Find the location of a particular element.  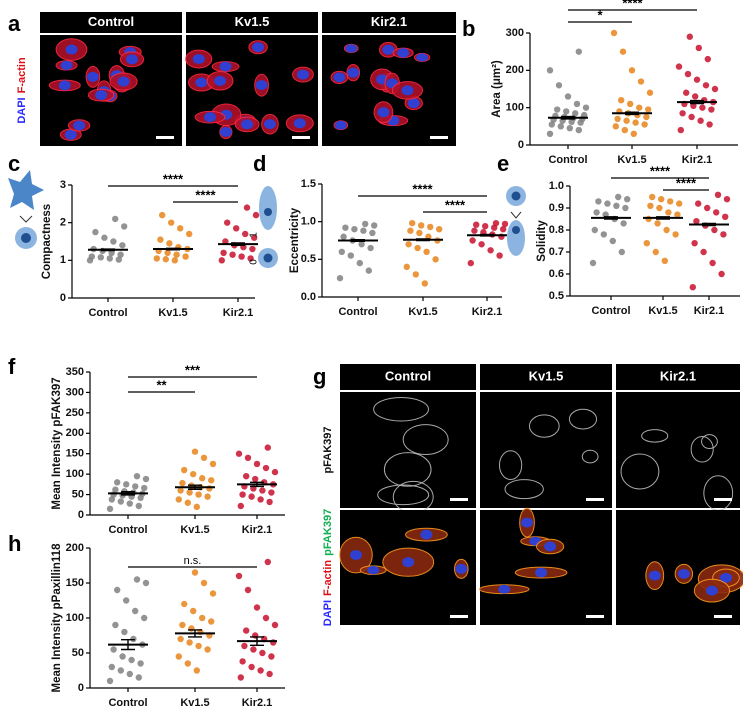

x-tick-label: Control is located at coordinates (610, 311).